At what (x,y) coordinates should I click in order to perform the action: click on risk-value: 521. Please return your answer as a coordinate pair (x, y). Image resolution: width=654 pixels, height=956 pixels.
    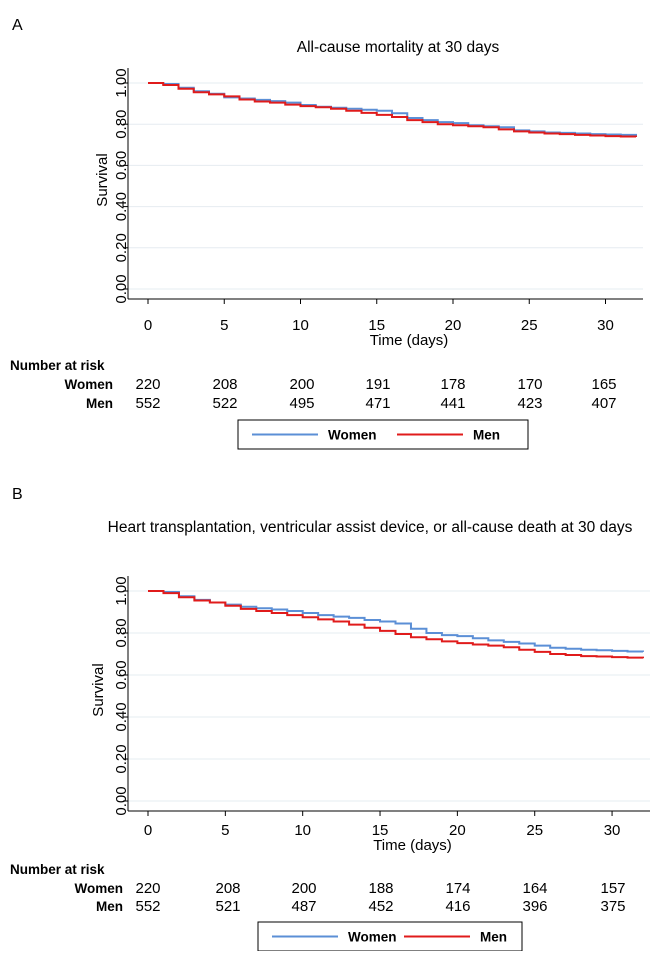
    Looking at the image, I should click on (227, 906).